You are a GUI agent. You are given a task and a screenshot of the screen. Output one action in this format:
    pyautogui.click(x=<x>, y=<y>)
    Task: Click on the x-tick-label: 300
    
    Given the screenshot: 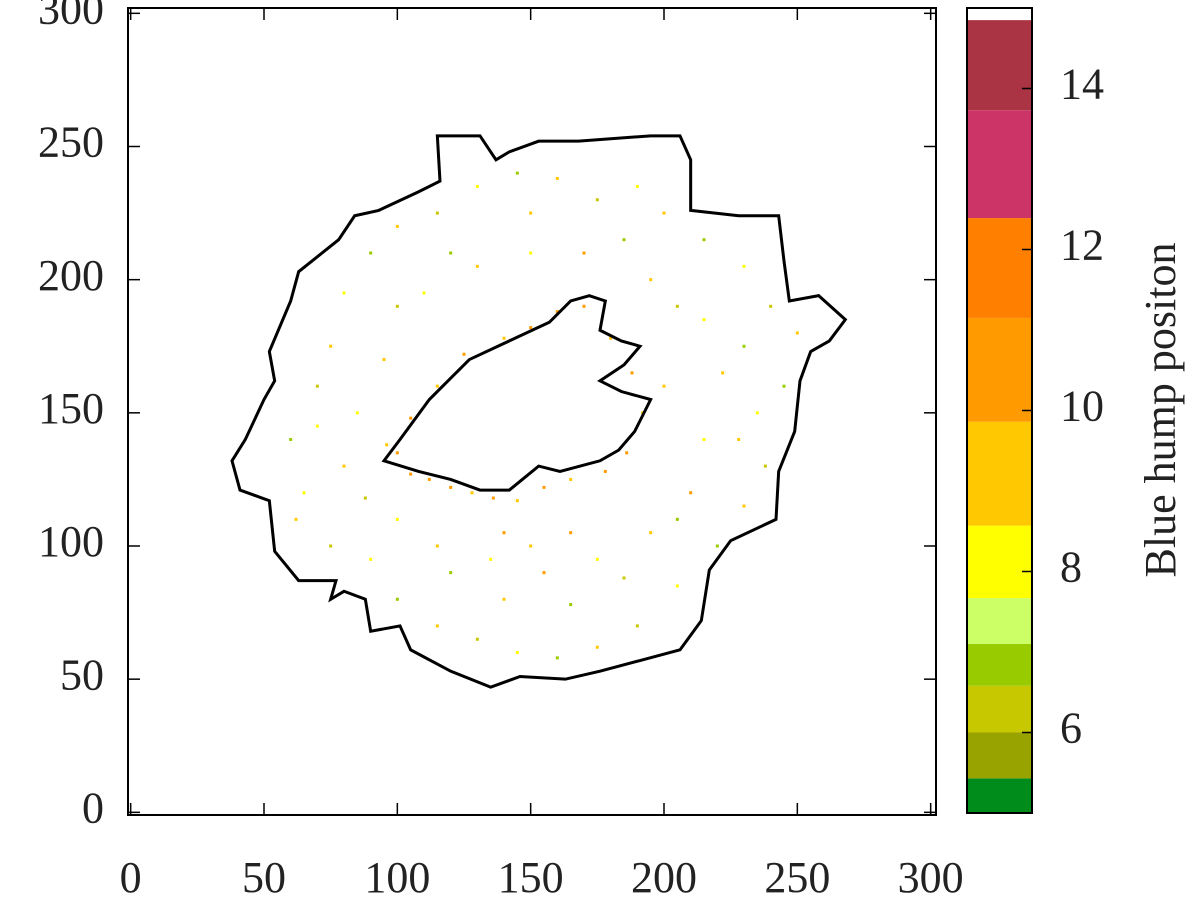 What is the action you would take?
    pyautogui.click(x=931, y=877)
    